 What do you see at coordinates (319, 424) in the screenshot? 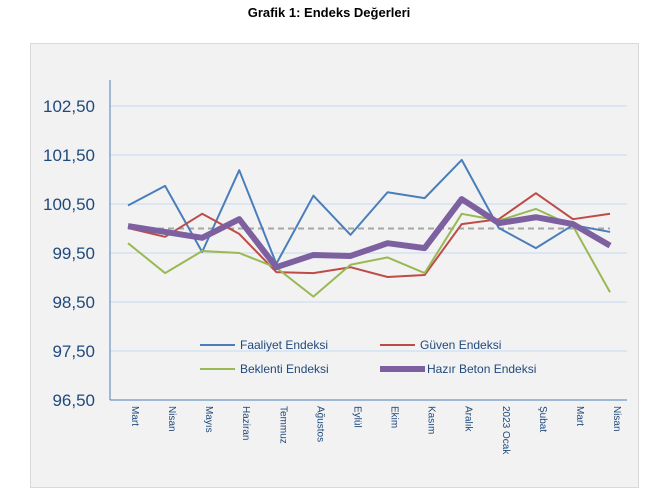
I see `x-tick-label: Ağustos` at bounding box center [319, 424].